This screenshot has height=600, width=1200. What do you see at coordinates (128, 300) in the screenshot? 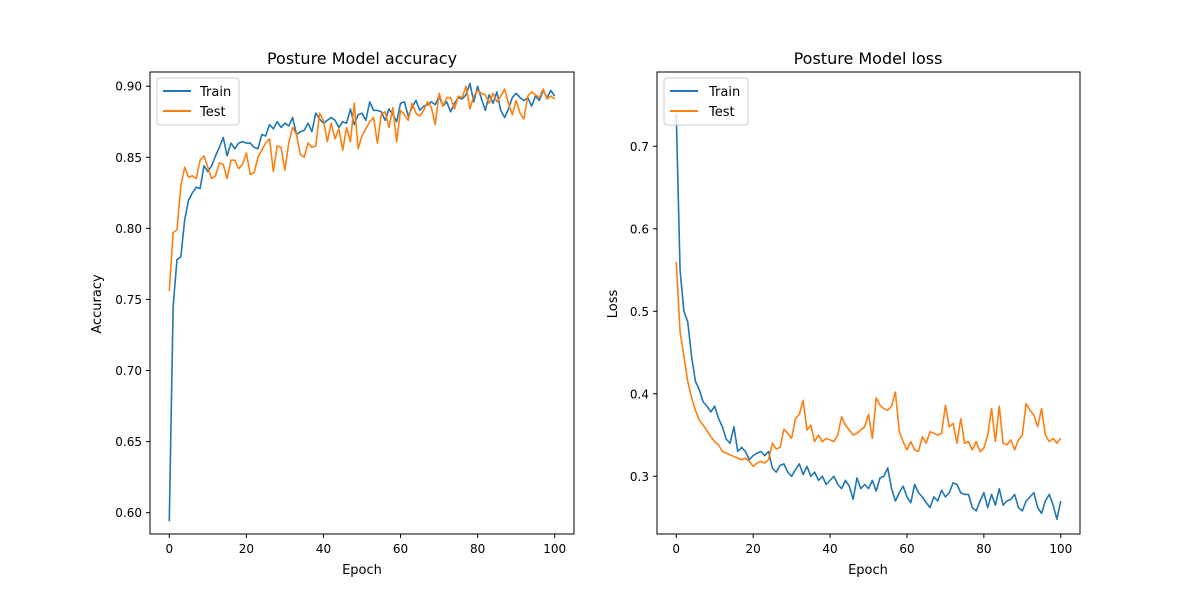
I see `accuracy-y-tick-label: 0.75` at bounding box center [128, 300].